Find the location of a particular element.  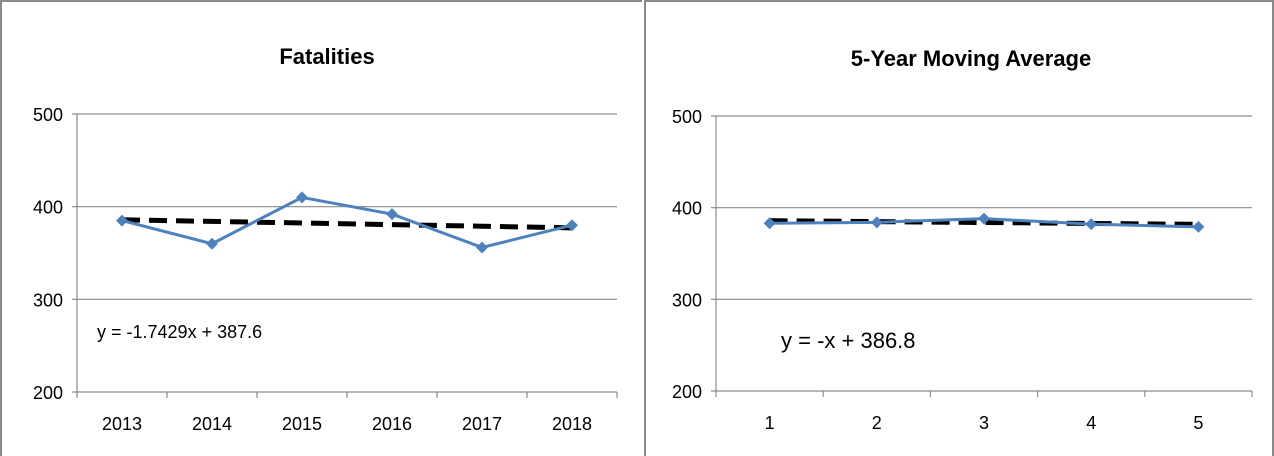

x-tick-label: 1 is located at coordinates (770, 423).